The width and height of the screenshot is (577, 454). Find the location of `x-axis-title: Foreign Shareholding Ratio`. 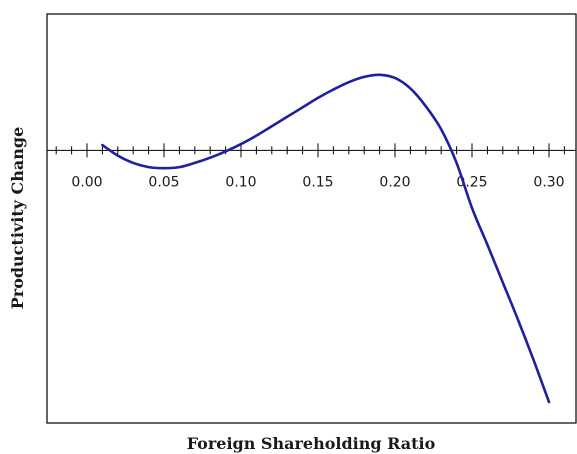

x-axis-title: Foreign Shareholding Ratio is located at coordinates (311, 443).